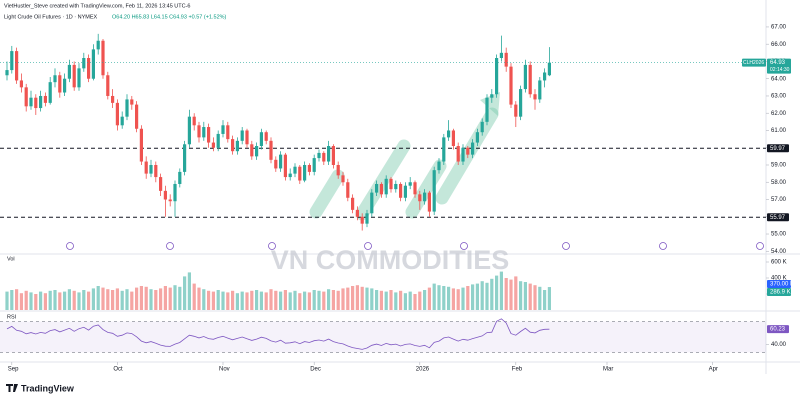 The image size is (800, 401). Describe the element at coordinates (779, 200) in the screenshot. I see `y-tick-label: 57.00` at that location.